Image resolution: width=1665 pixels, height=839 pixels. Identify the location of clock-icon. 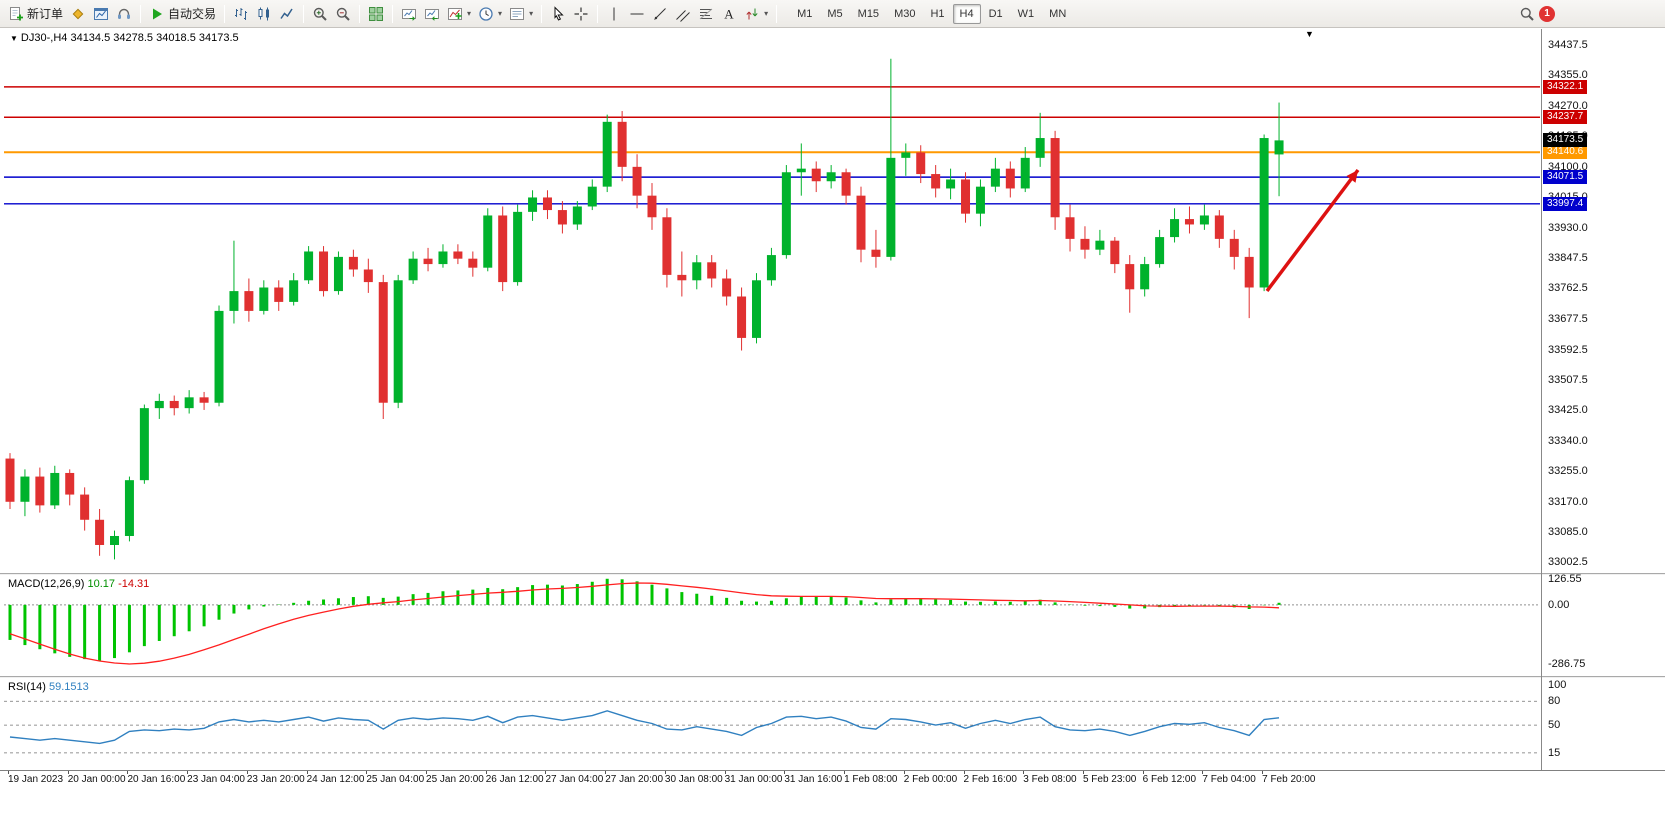
(486, 14).